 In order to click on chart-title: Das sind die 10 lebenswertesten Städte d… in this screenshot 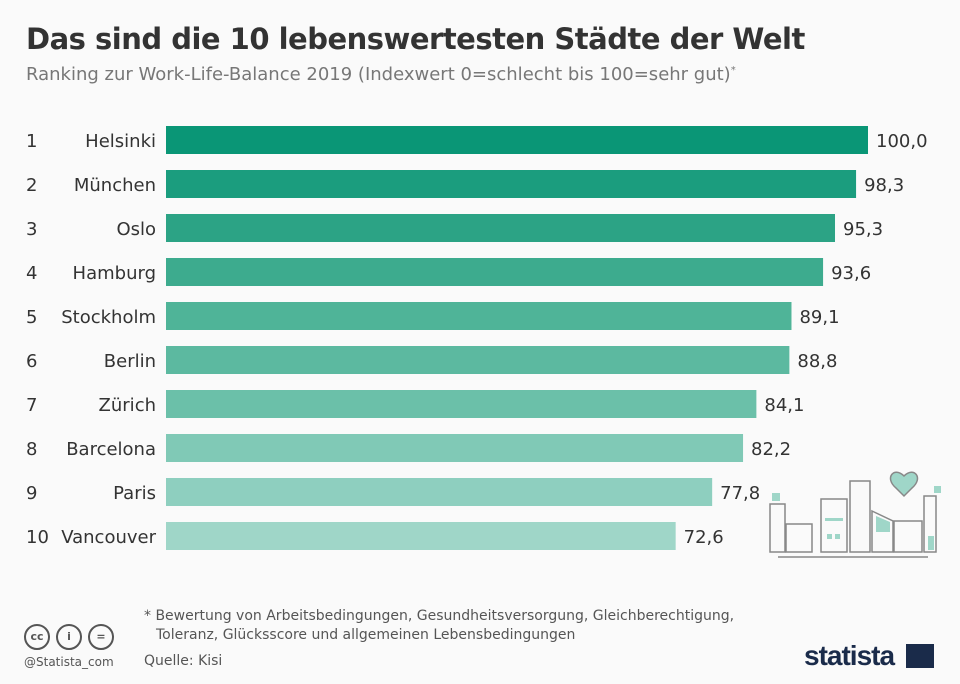, I will do `click(415, 39)`.